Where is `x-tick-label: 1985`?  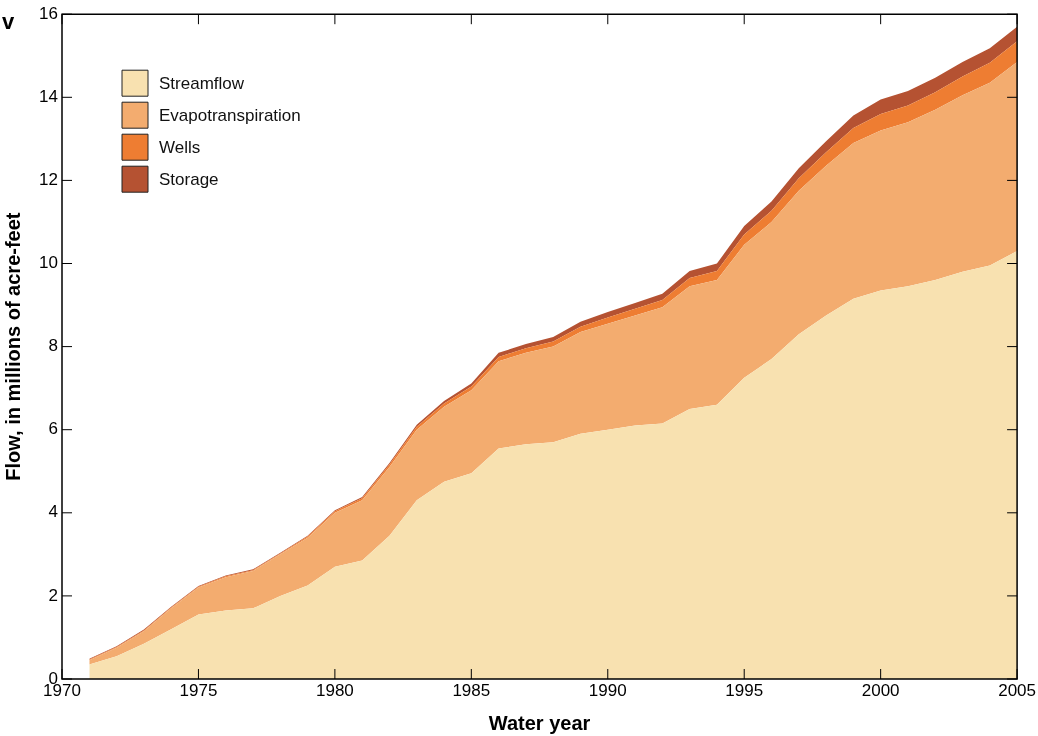
x-tick-label: 1985 is located at coordinates (471, 690).